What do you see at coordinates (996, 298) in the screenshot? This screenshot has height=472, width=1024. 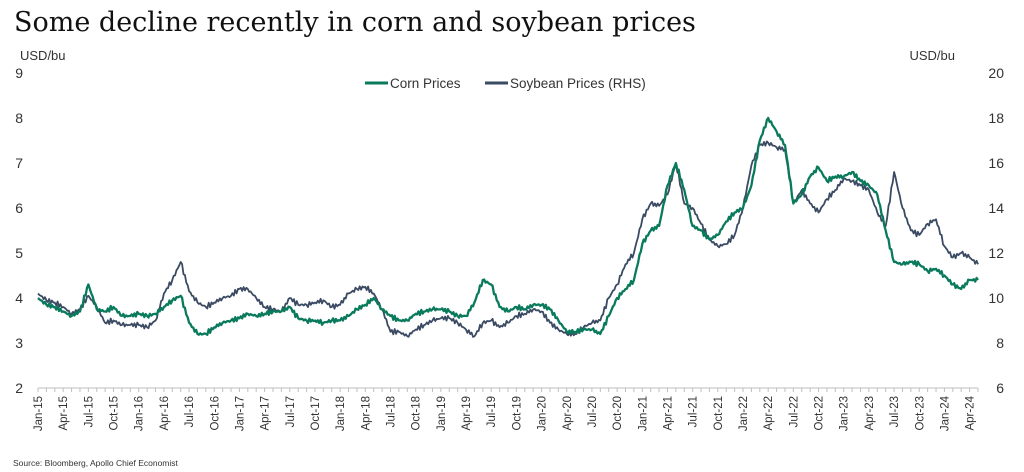 I see `right-y-tick-label: 10` at bounding box center [996, 298].